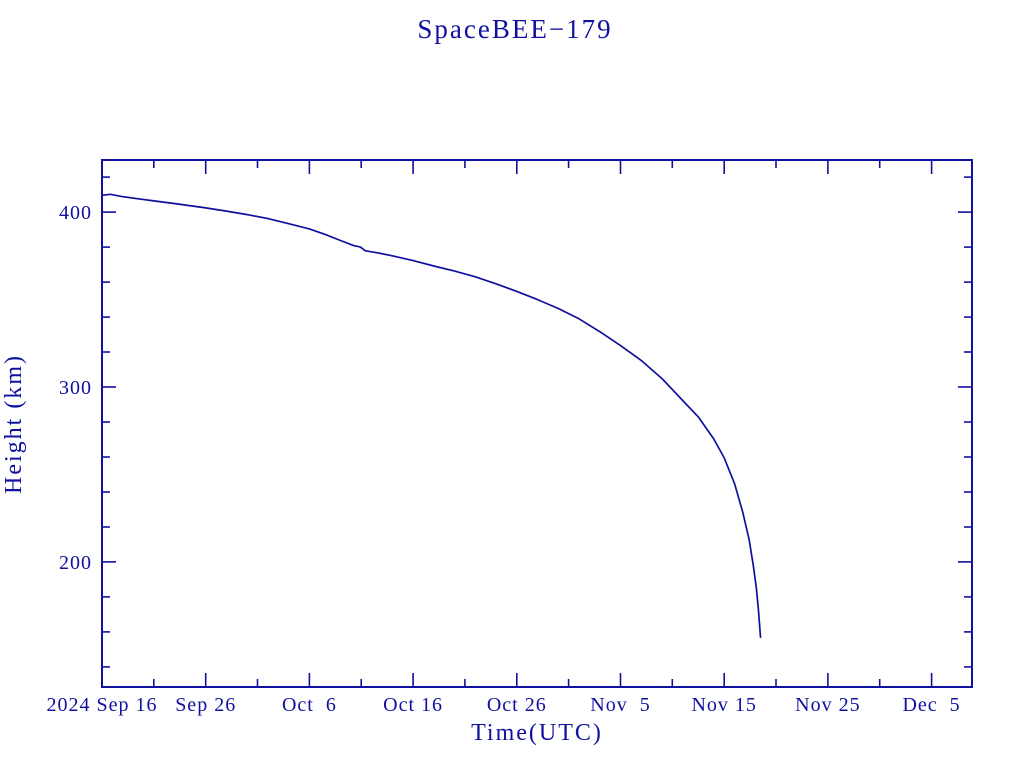 This screenshot has height=768, width=1024. Describe the element at coordinates (413, 705) in the screenshot. I see `x-tick-label: Oct 16` at that location.